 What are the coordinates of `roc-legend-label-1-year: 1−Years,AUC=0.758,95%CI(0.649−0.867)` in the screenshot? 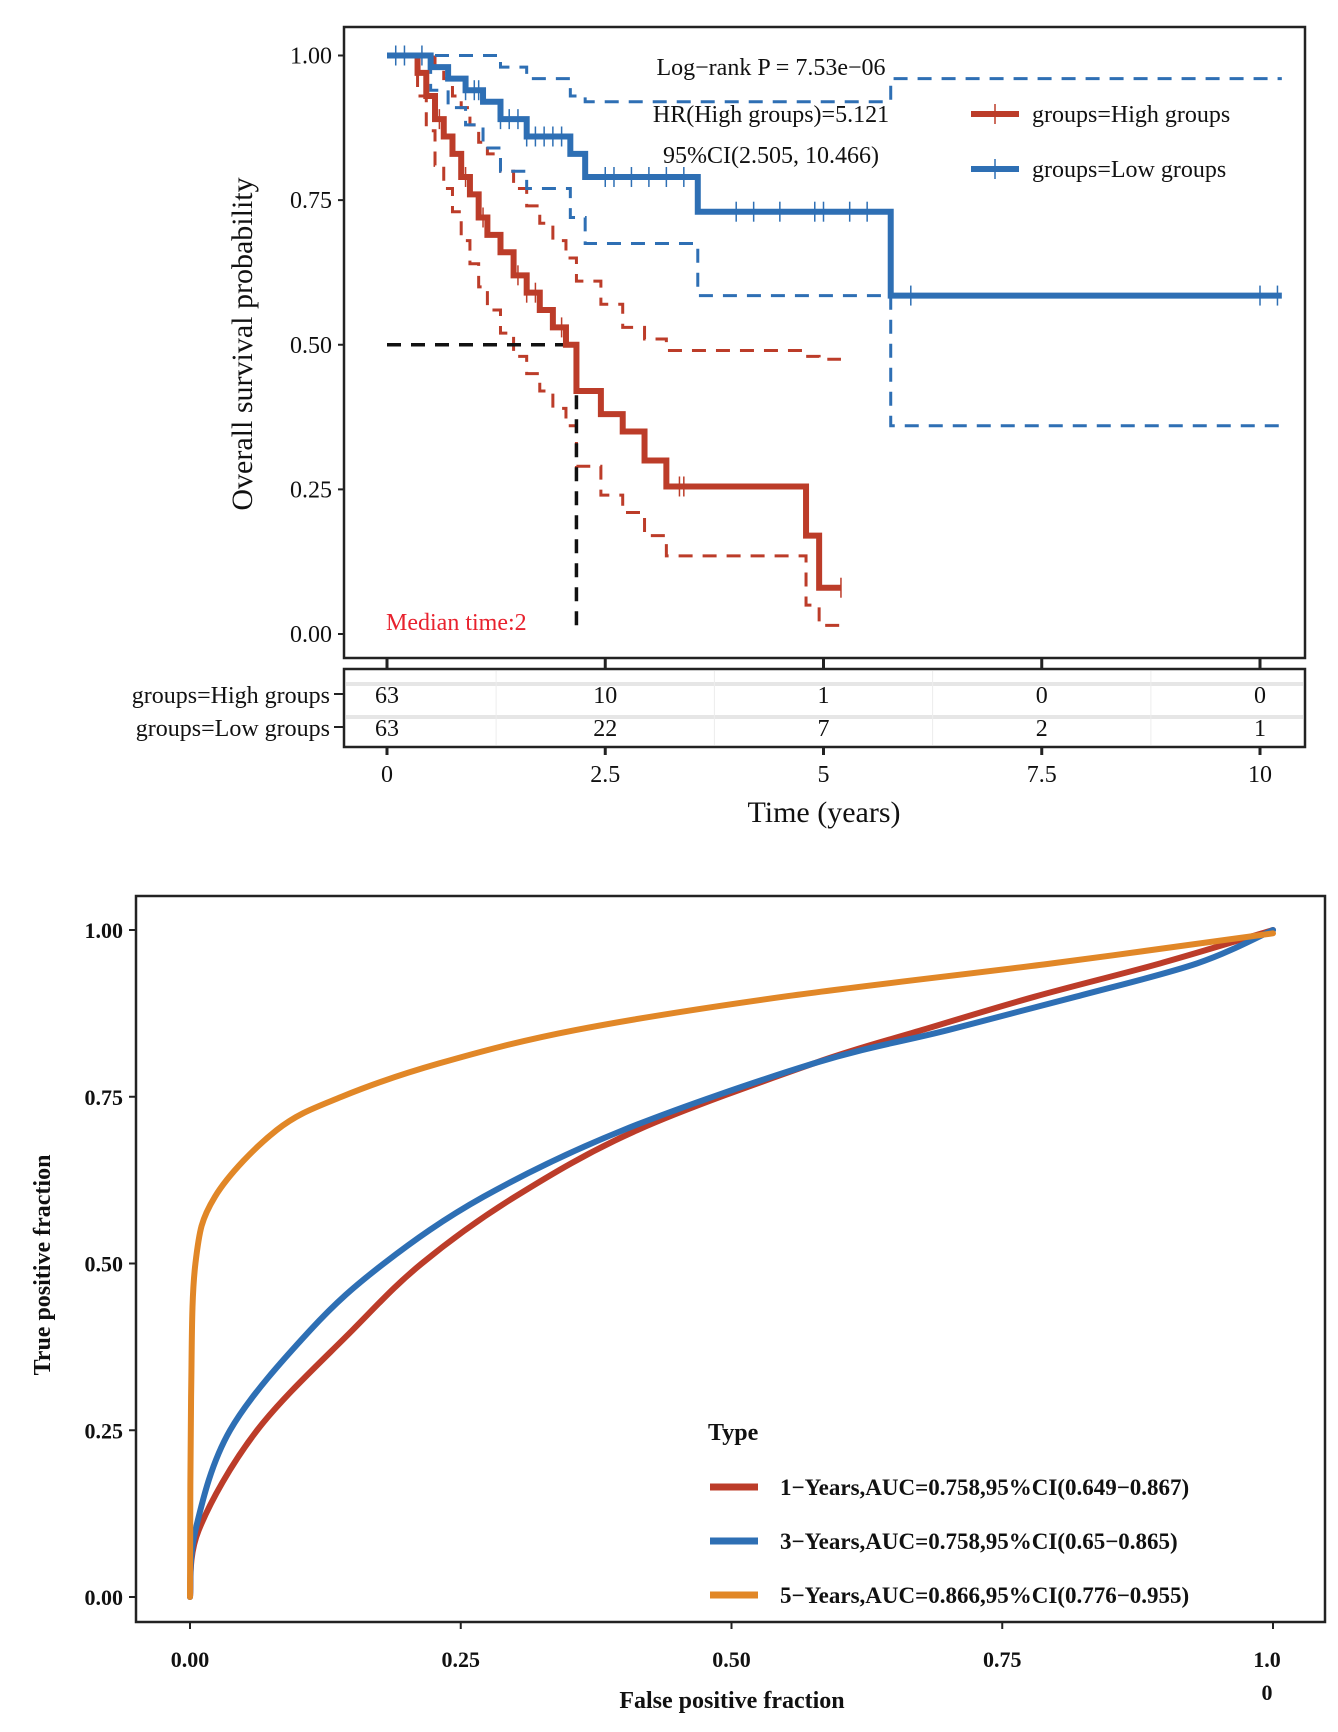 It's located at (984, 1487).